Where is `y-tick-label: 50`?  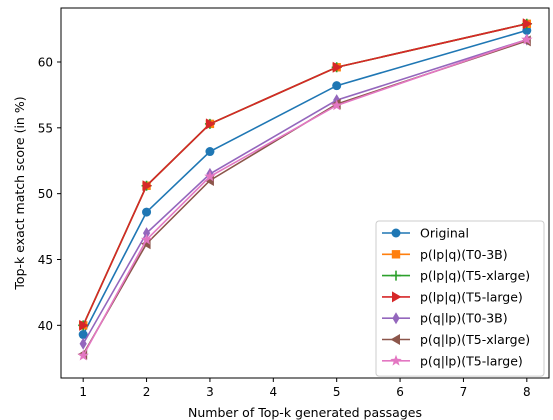 y-tick-label: 50 is located at coordinates (45, 194).